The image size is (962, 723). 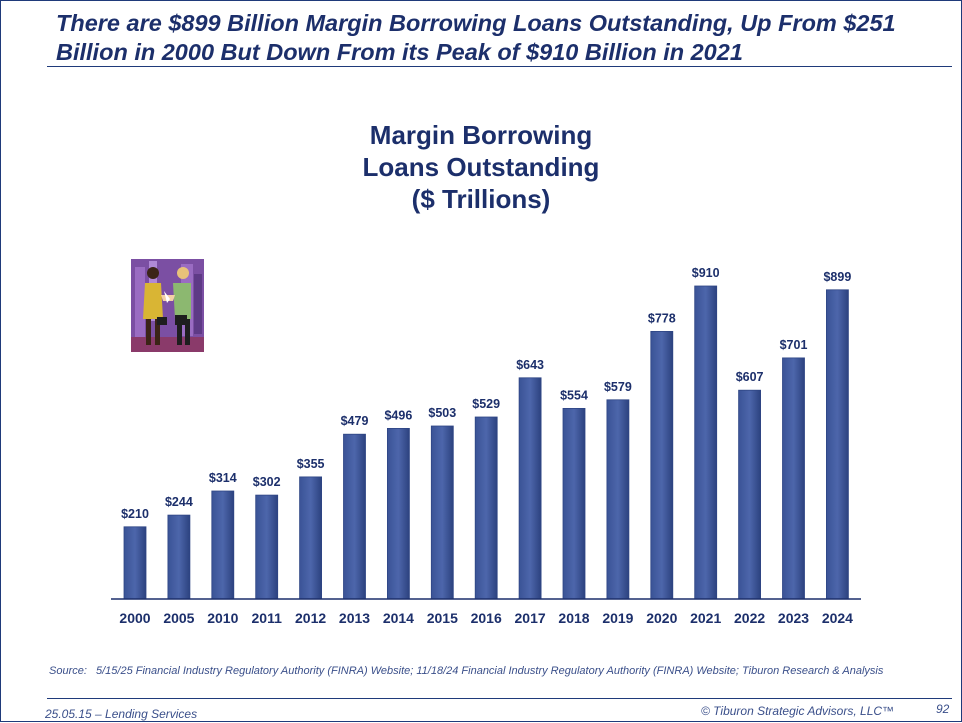 What do you see at coordinates (442, 512) in the screenshot?
I see `bar-2015` at bounding box center [442, 512].